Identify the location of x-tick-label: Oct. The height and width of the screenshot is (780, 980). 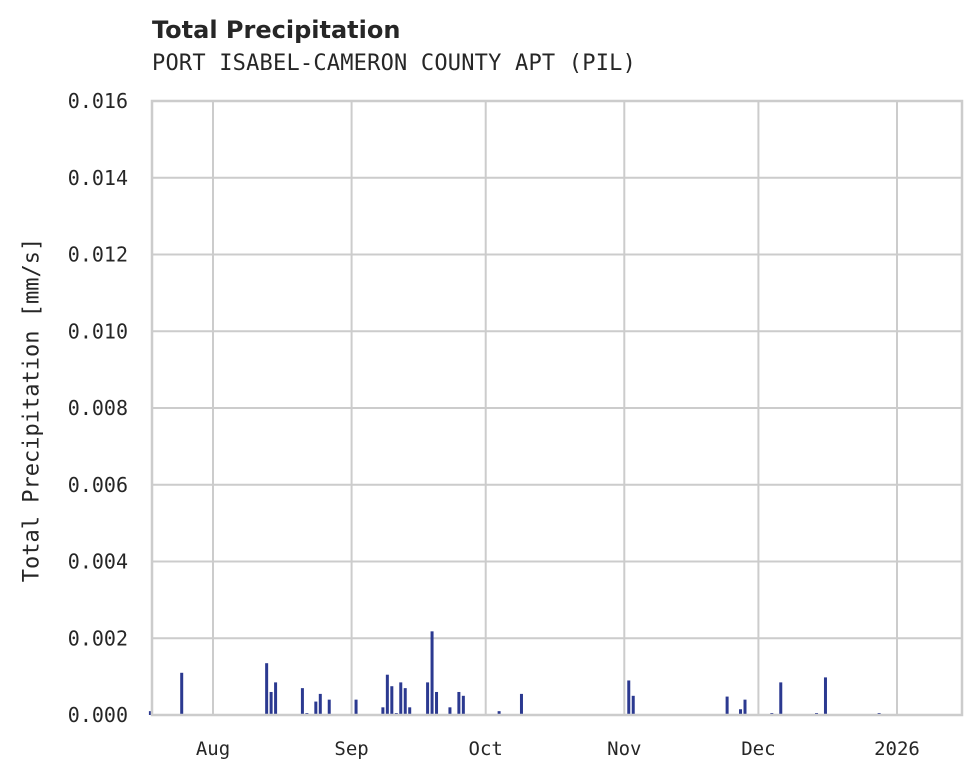
(486, 749).